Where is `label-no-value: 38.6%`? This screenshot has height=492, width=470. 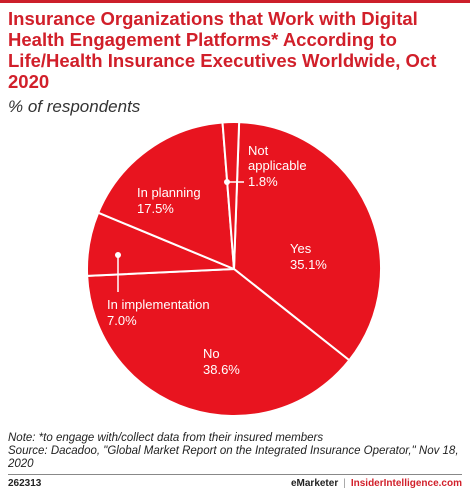 label-no-value: 38.6% is located at coordinates (221, 369).